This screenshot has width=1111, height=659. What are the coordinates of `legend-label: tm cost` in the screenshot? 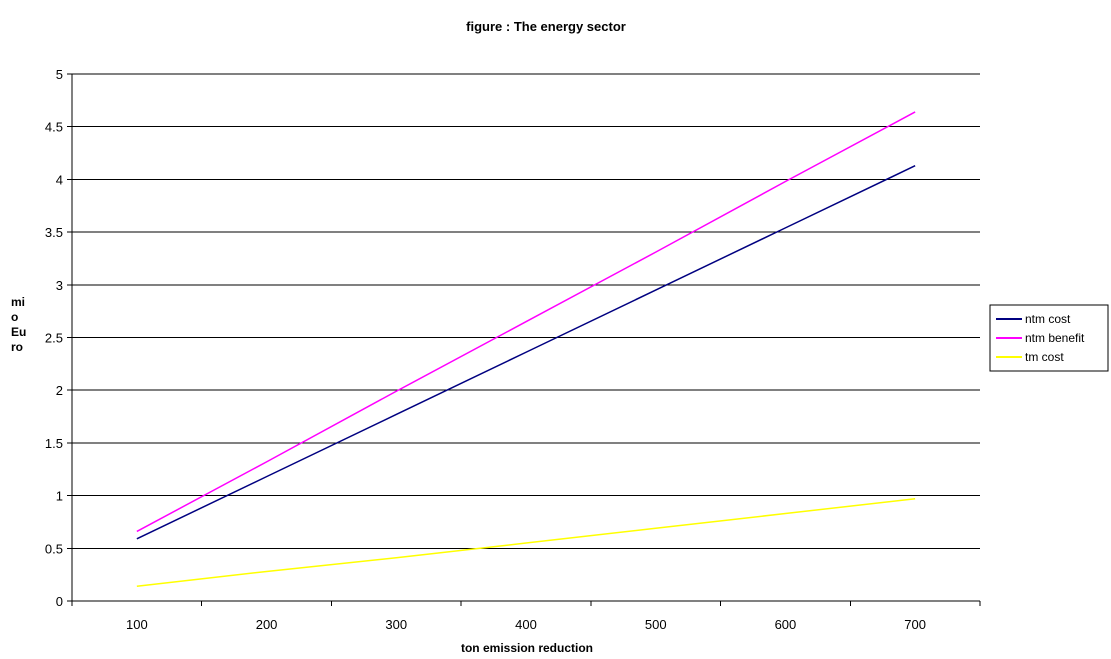 It's located at (1044, 357).